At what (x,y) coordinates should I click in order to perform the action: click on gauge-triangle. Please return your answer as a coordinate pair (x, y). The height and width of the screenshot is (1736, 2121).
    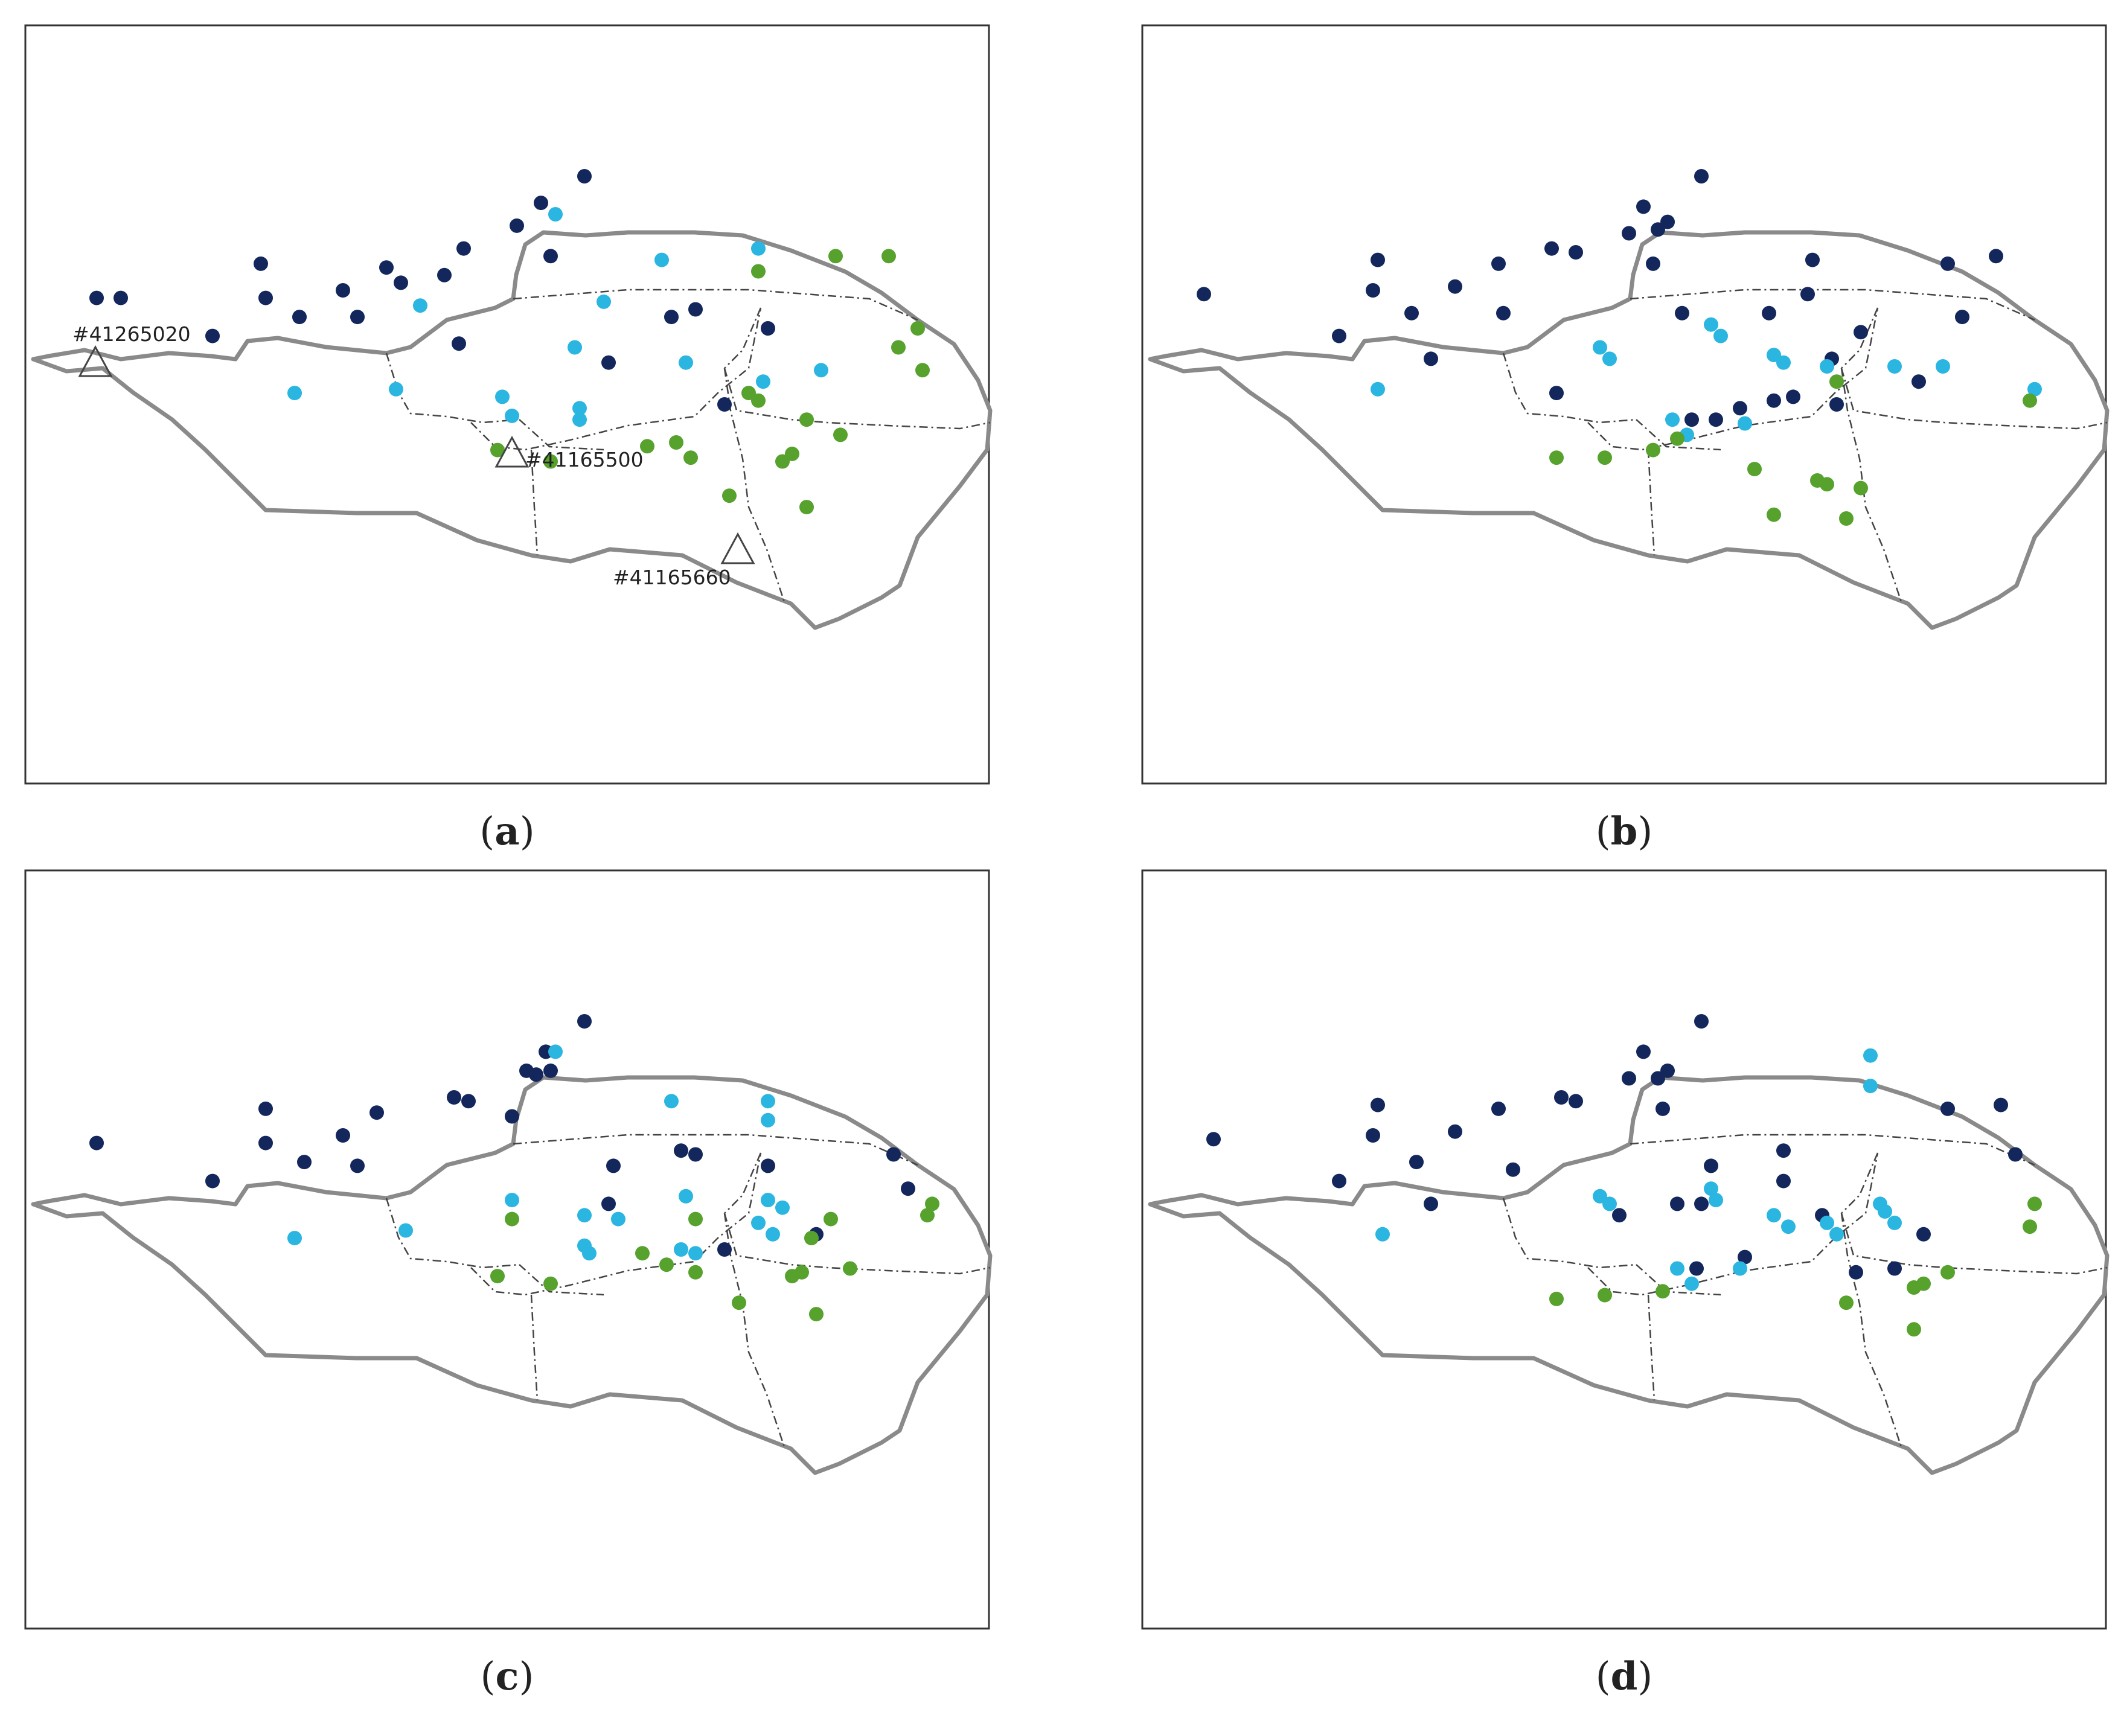
    Looking at the image, I should click on (512, 451).